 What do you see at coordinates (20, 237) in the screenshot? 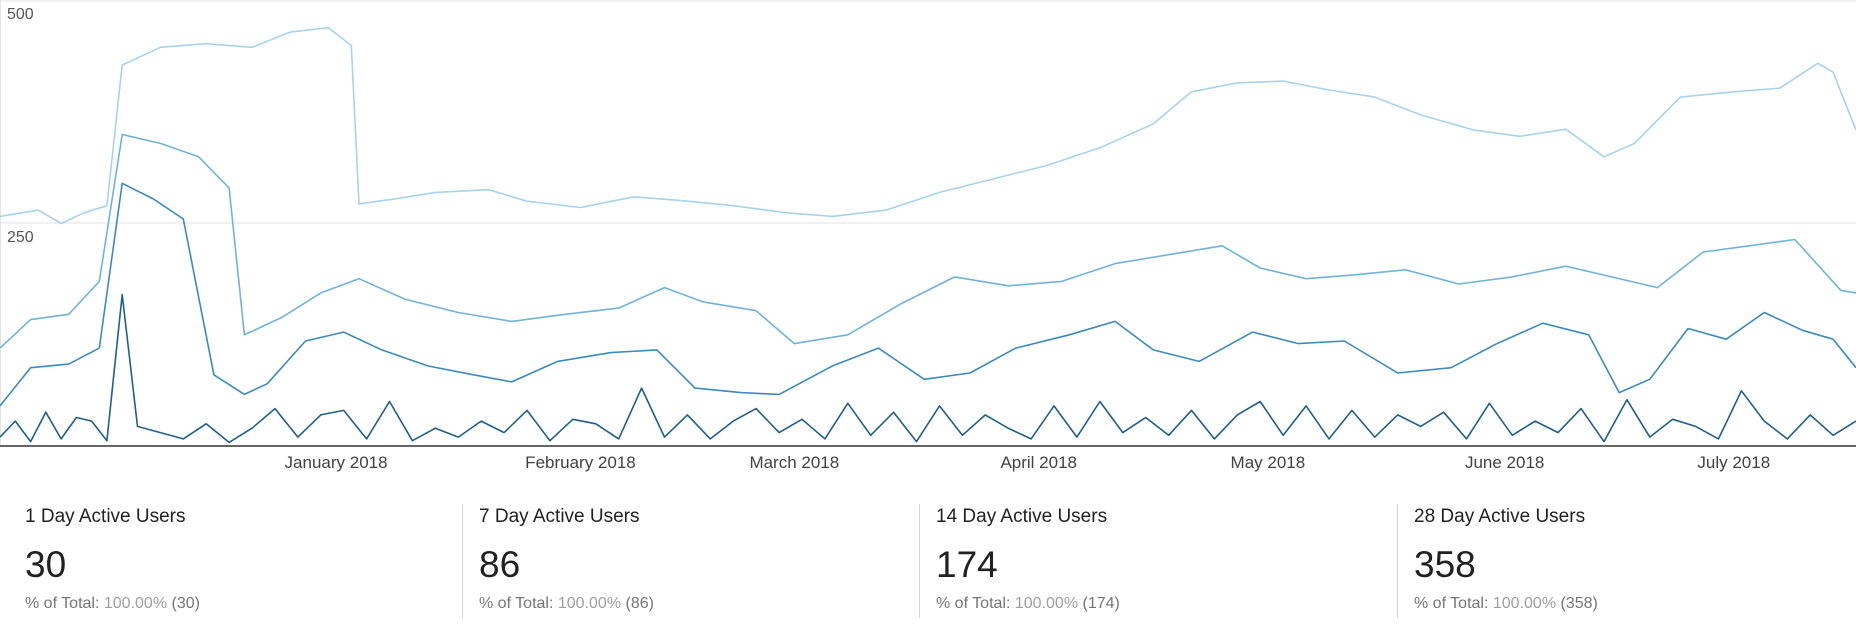
I see `y-tick-label-250: 250` at bounding box center [20, 237].